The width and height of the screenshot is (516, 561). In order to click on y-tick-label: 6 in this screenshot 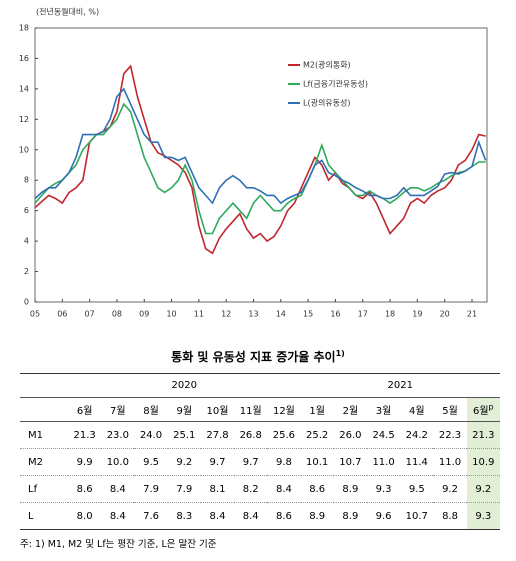, I will do `click(26, 210)`.